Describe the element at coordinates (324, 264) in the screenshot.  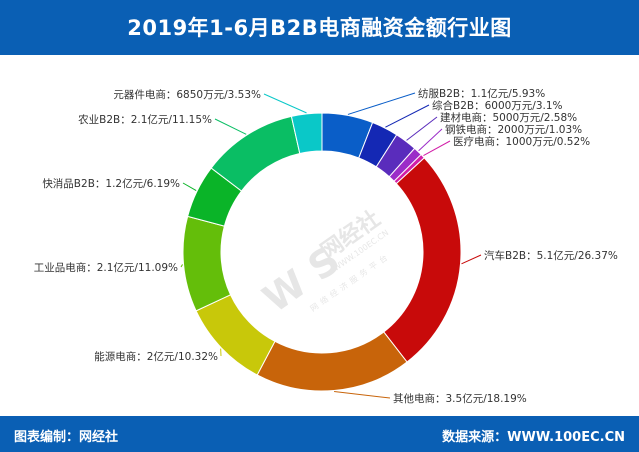
I see `watermark: W S 网经社 WWW.100EC.CN 网络经济服务平台` at that location.